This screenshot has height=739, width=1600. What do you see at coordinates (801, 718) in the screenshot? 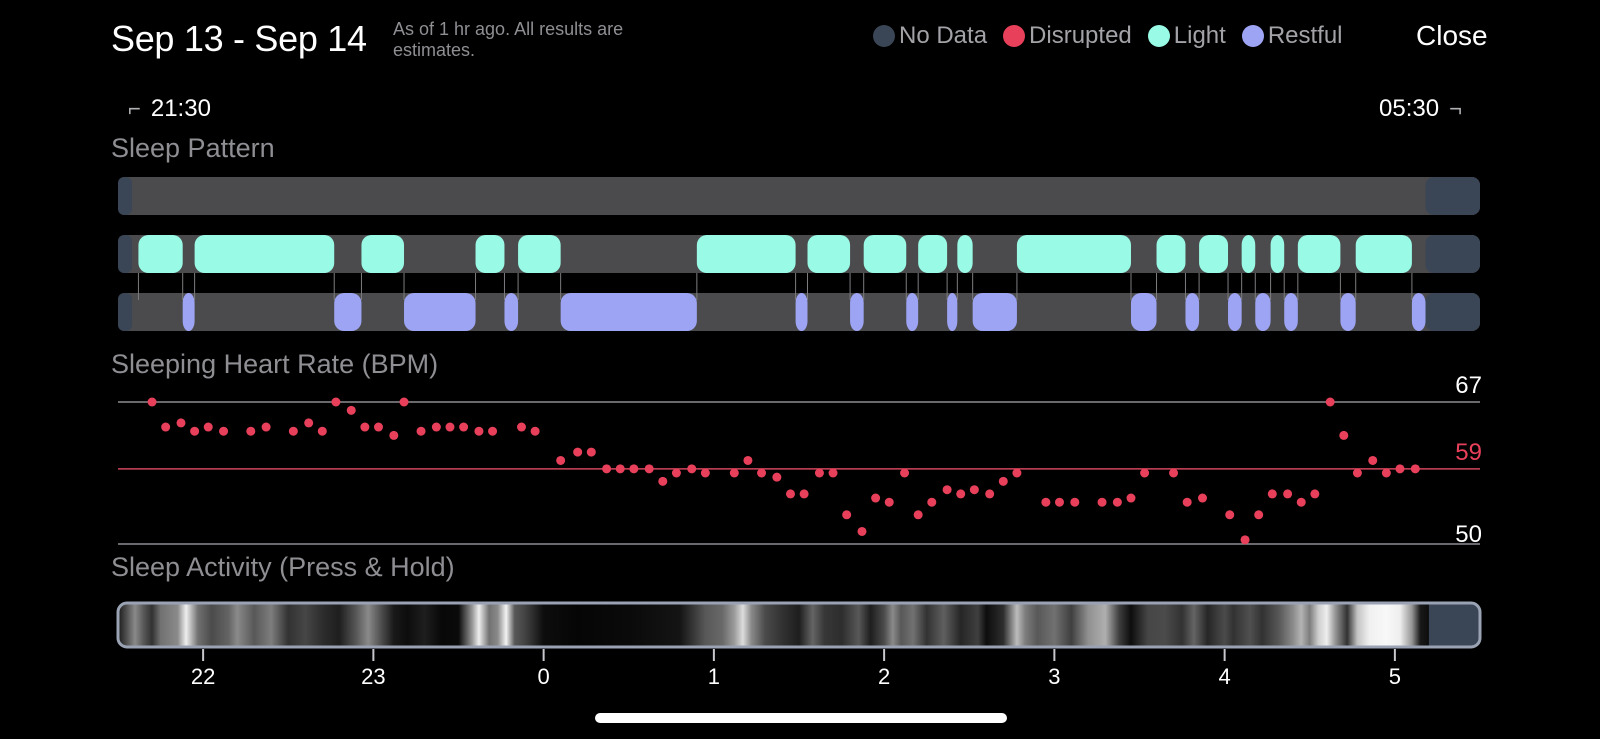
I see `home-indicator` at bounding box center [801, 718].